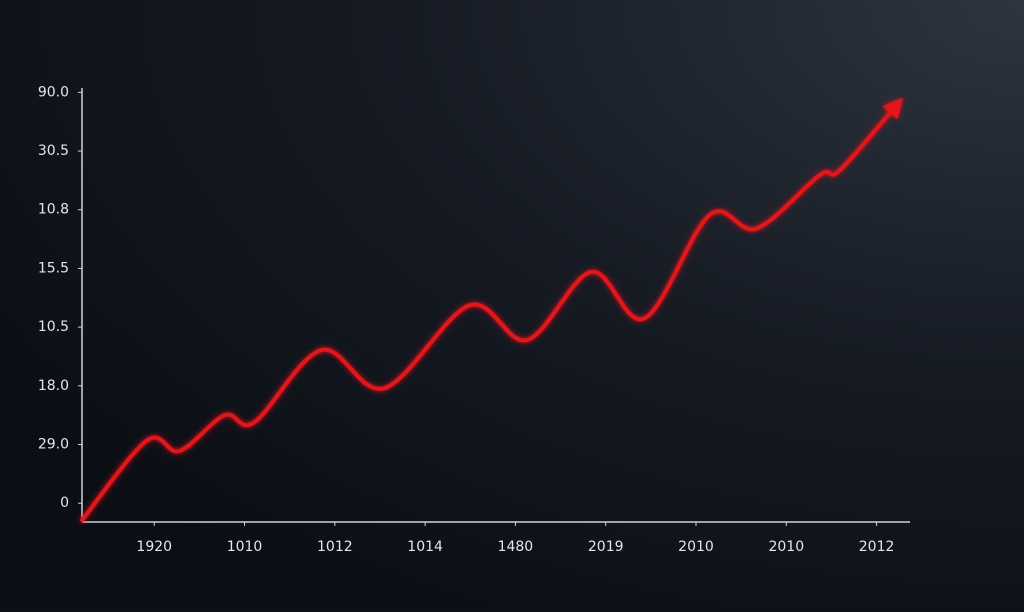  What do you see at coordinates (53, 327) in the screenshot?
I see `y-tick-label: 10.5` at bounding box center [53, 327].